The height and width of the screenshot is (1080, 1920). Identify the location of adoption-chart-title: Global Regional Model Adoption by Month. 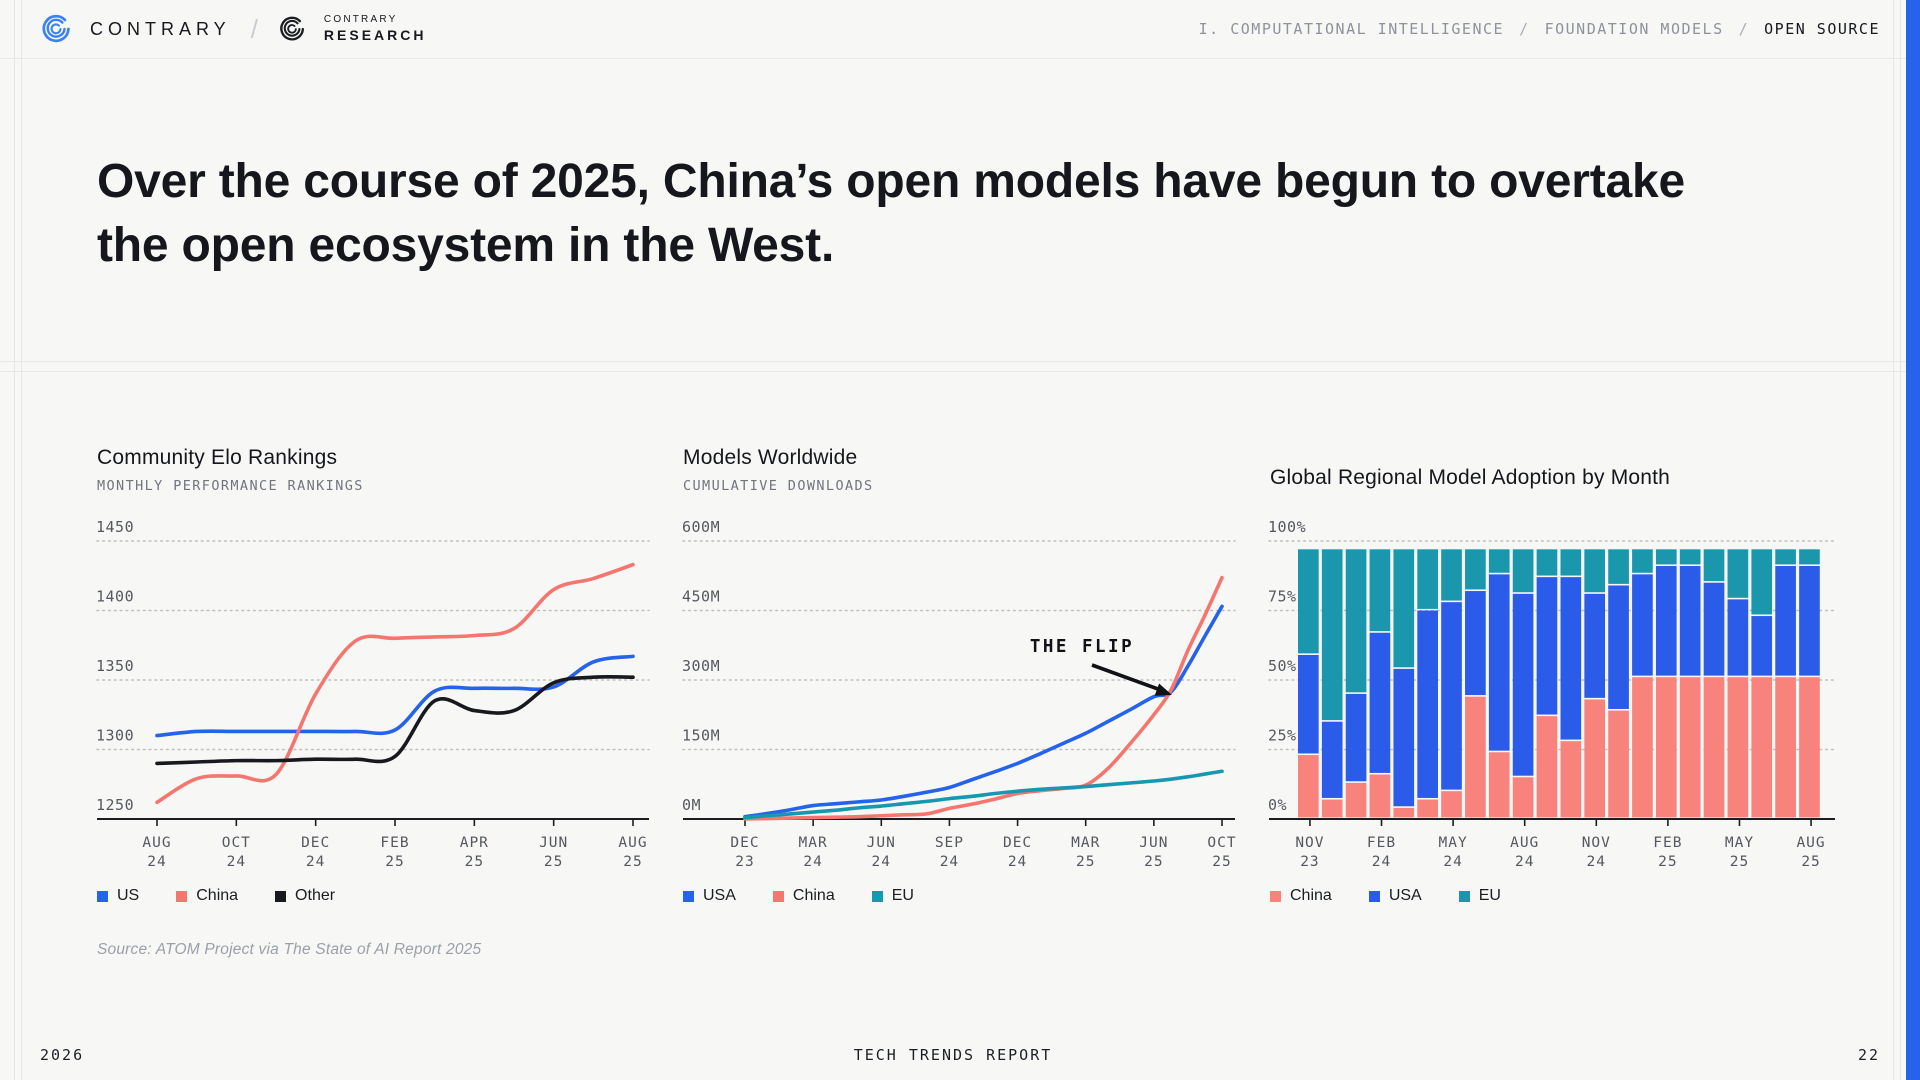
(1470, 477).